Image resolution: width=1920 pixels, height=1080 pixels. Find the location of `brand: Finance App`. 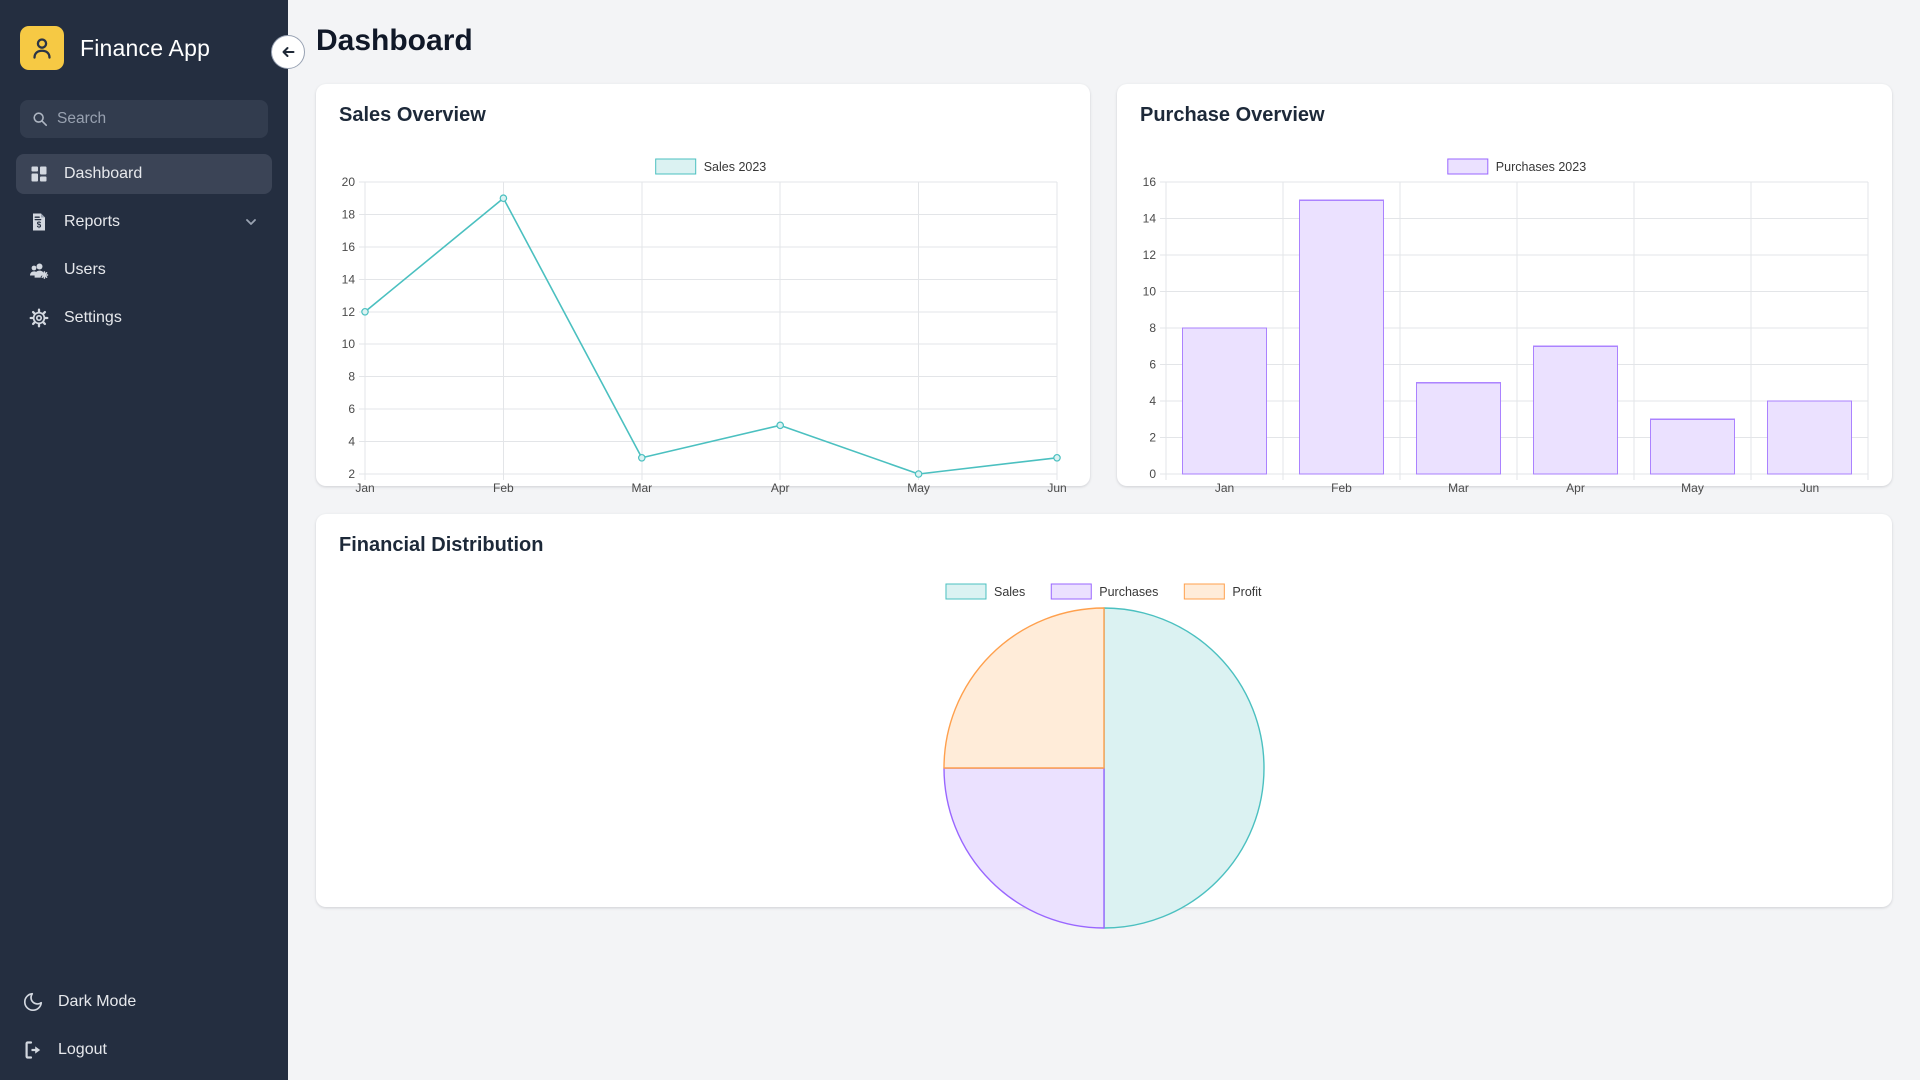

brand: Finance App is located at coordinates (144, 39).